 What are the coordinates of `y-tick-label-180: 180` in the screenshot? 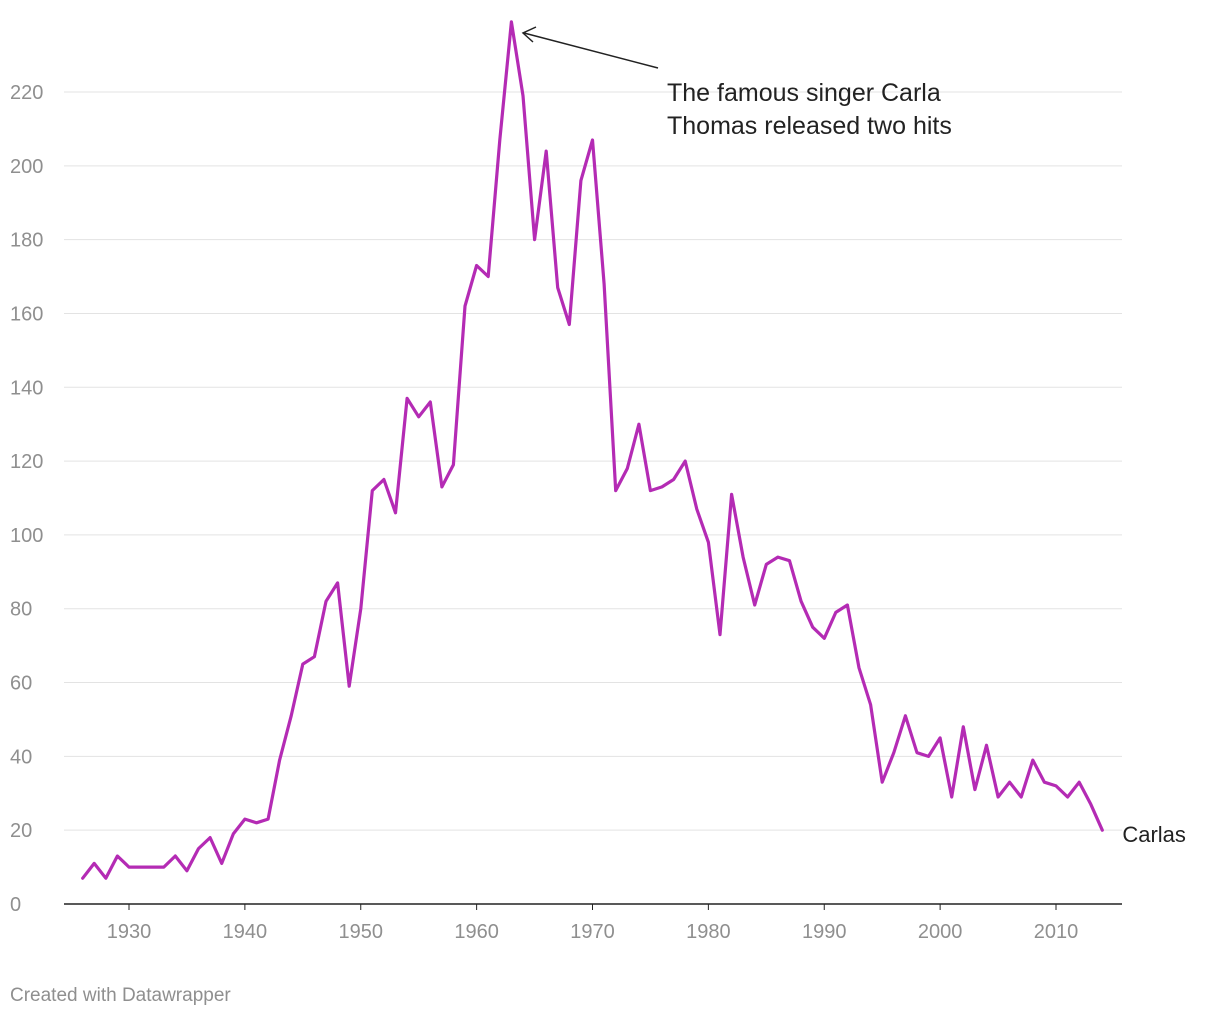 It's located at (26, 241).